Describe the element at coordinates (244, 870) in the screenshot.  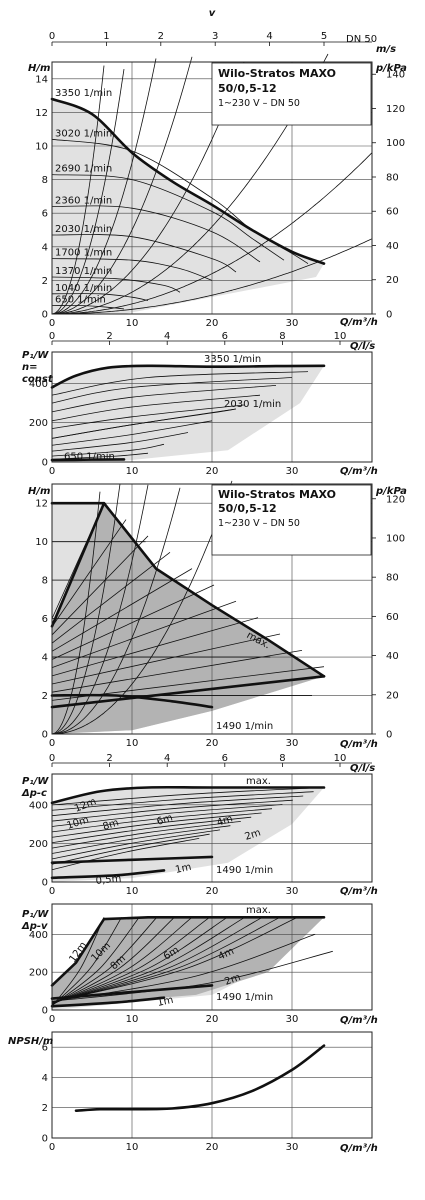
I see `min-speed-label: 1490 1/min` at that location.